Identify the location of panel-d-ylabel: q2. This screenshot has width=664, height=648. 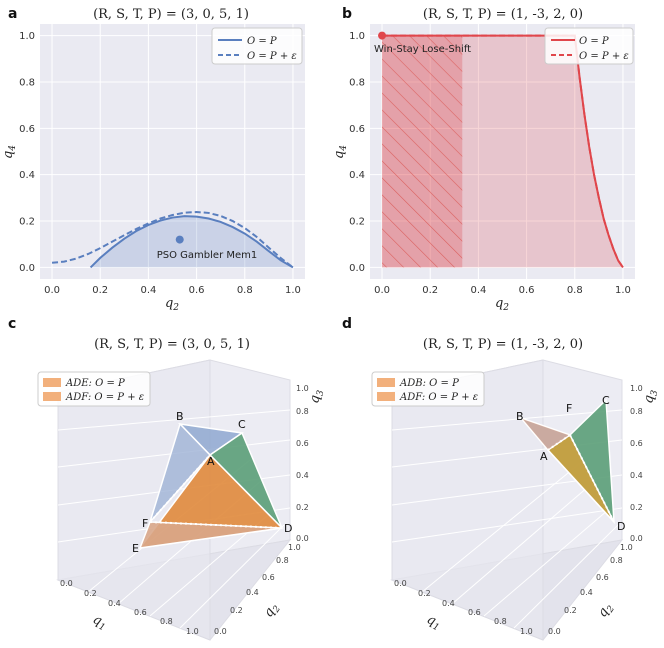
(606, 610).